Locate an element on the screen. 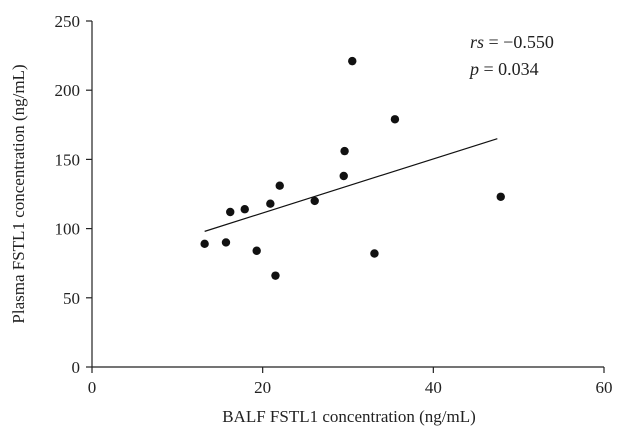 This screenshot has width=618, height=434. x-axis-ticks: 0 20 40 60 is located at coordinates (350, 382).